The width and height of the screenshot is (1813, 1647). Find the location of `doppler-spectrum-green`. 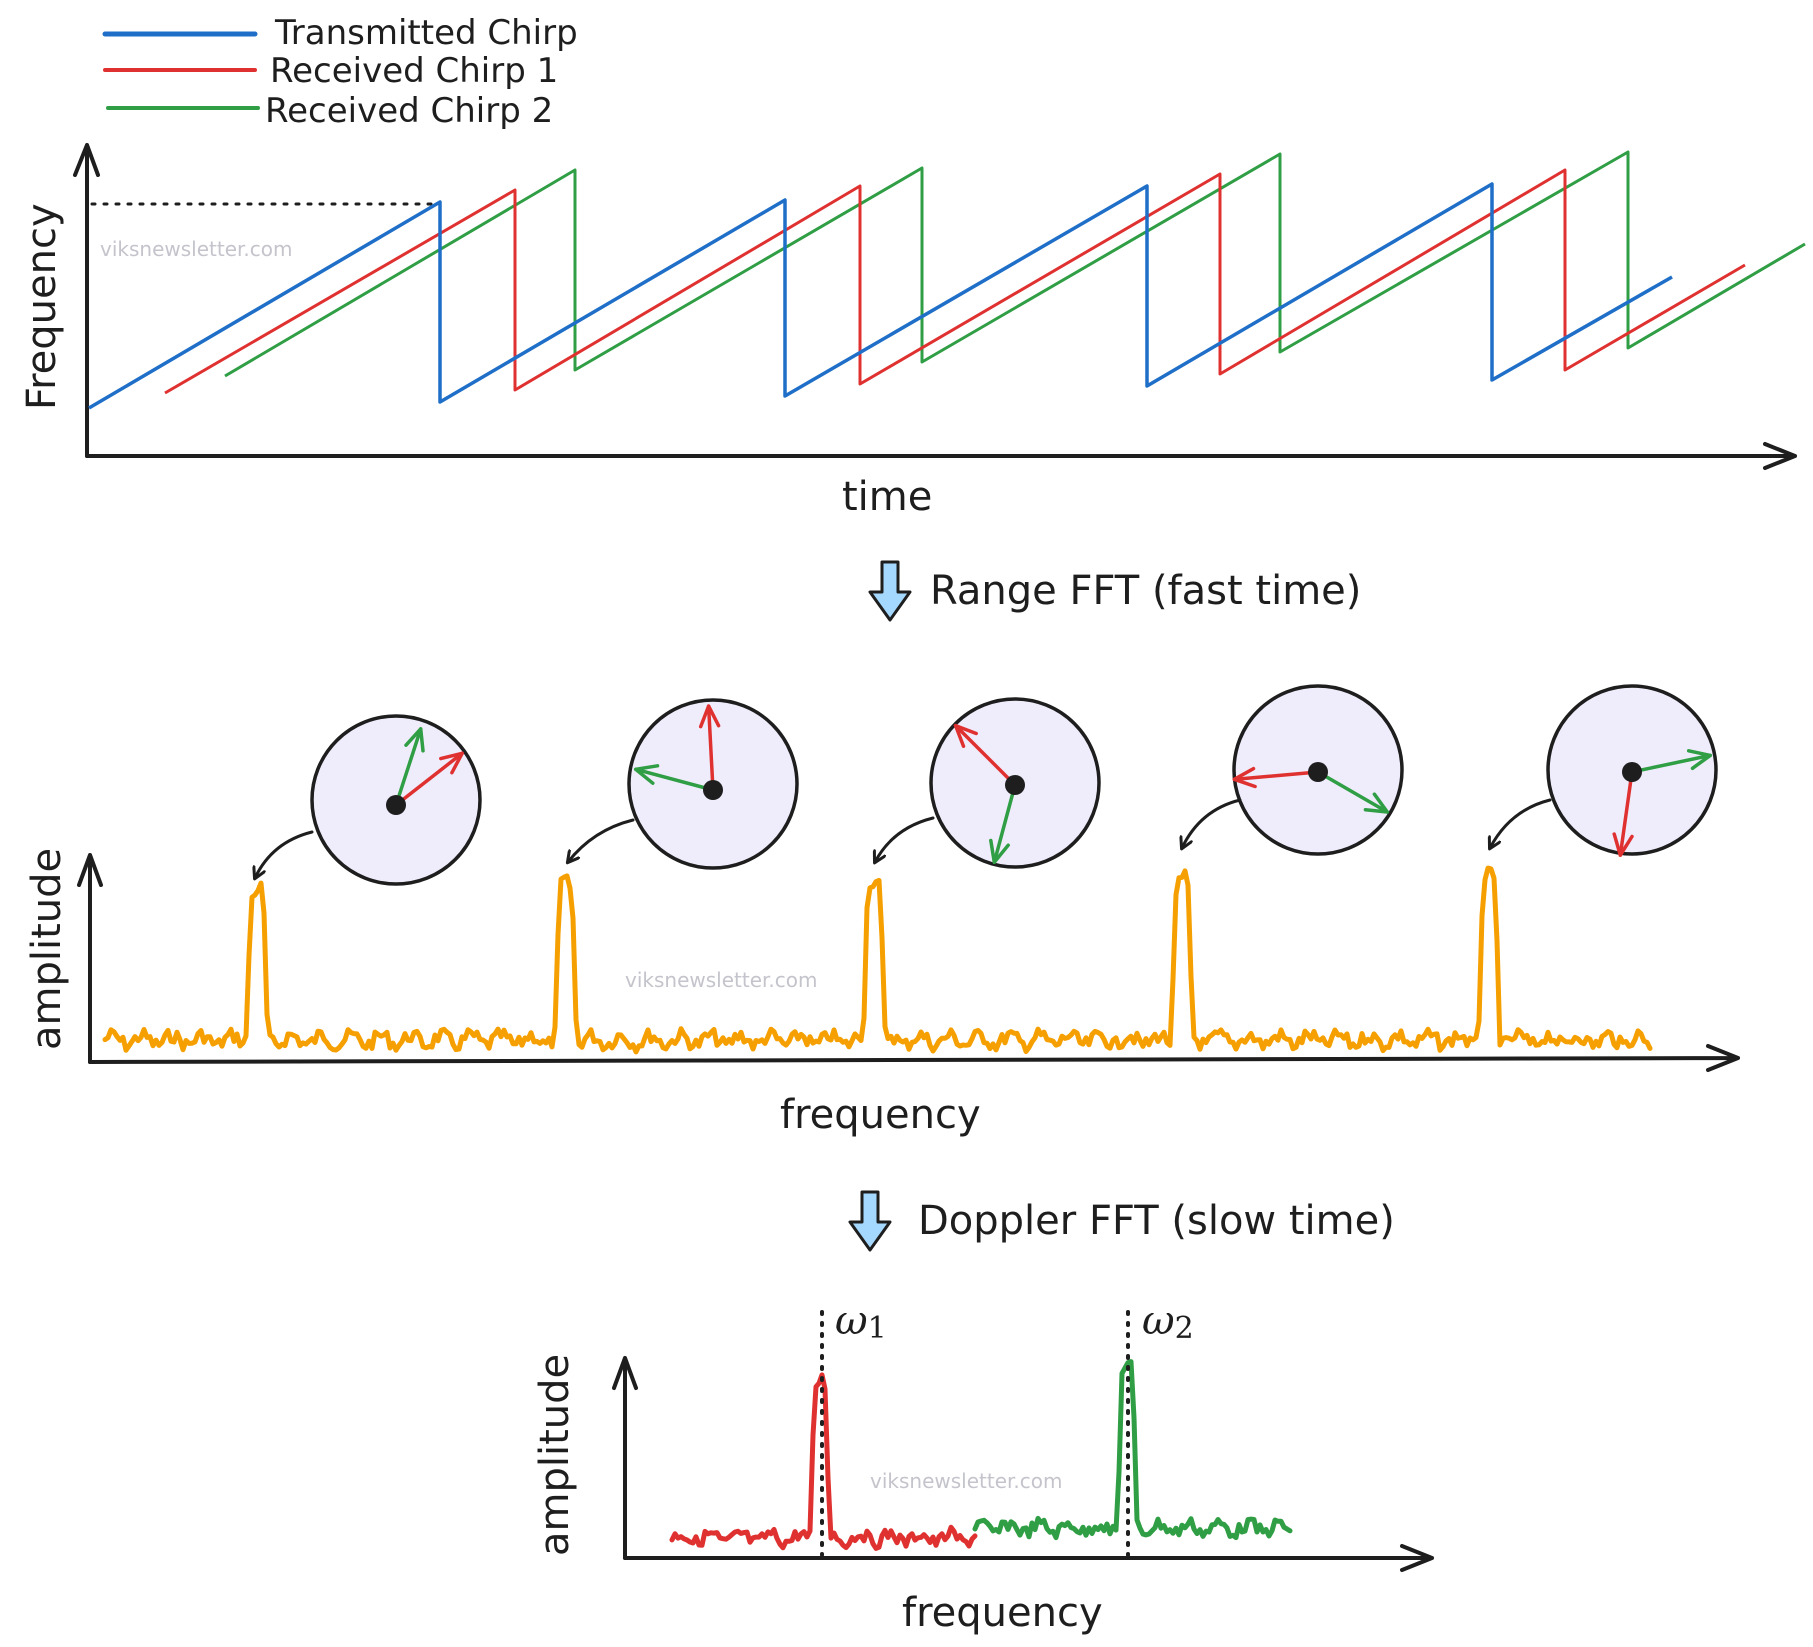

doppler-spectrum-green is located at coordinates (1132, 1450).